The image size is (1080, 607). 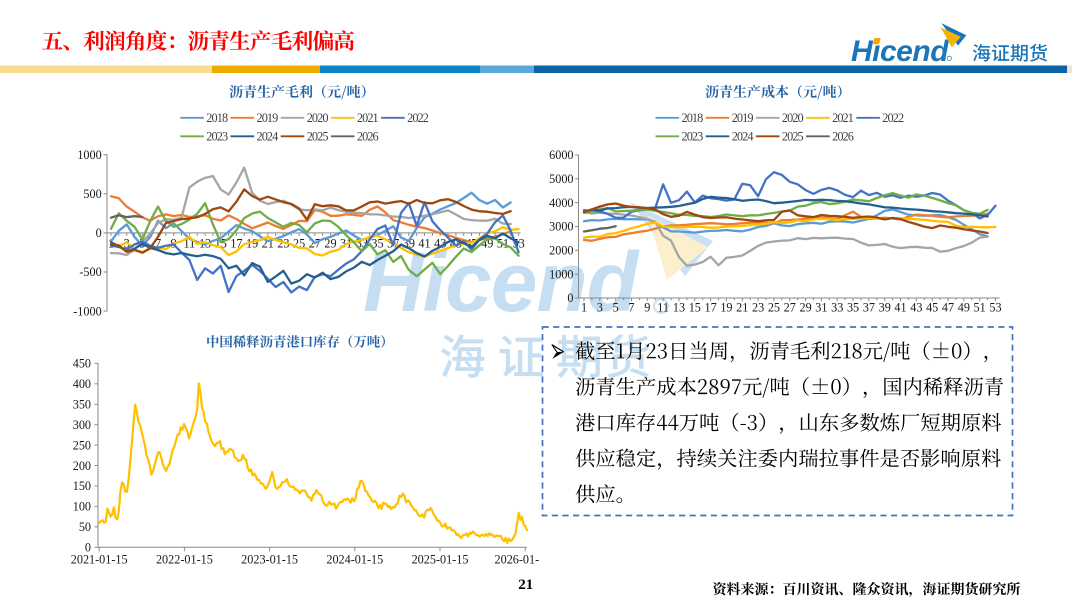 I want to click on svg-text: 4000, so click(x=561, y=203).